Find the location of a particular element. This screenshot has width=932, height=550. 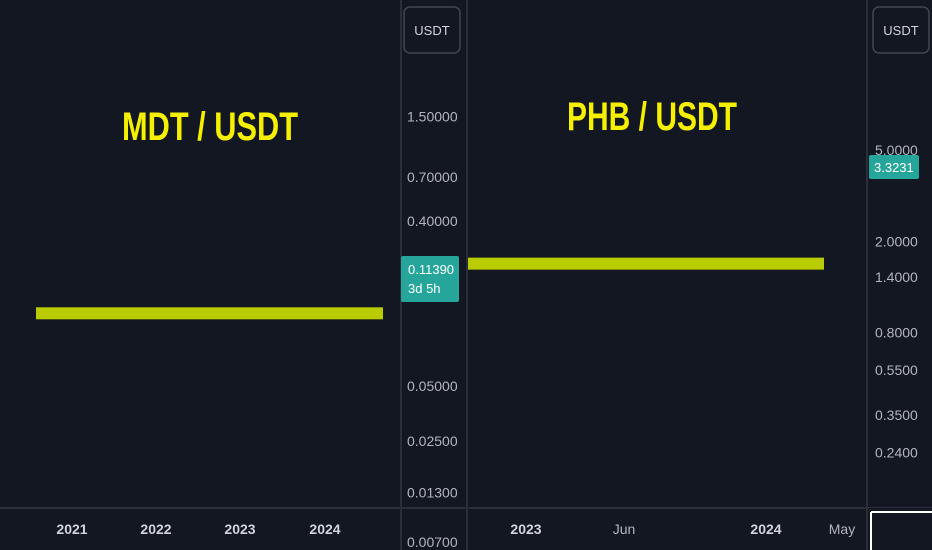

y-tick-label: 0.02500 is located at coordinates (432, 441).